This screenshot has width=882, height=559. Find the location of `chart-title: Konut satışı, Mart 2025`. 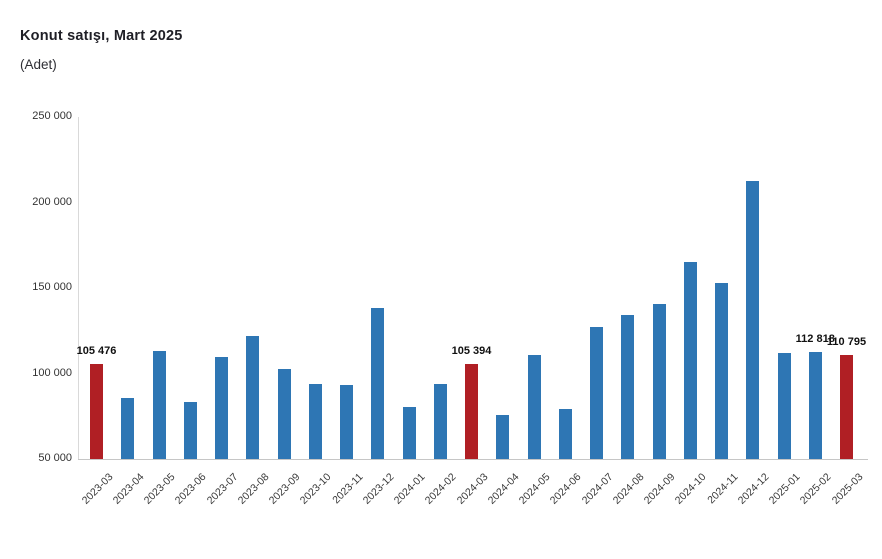

chart-title: Konut satışı, Mart 2025 is located at coordinates (101, 36).